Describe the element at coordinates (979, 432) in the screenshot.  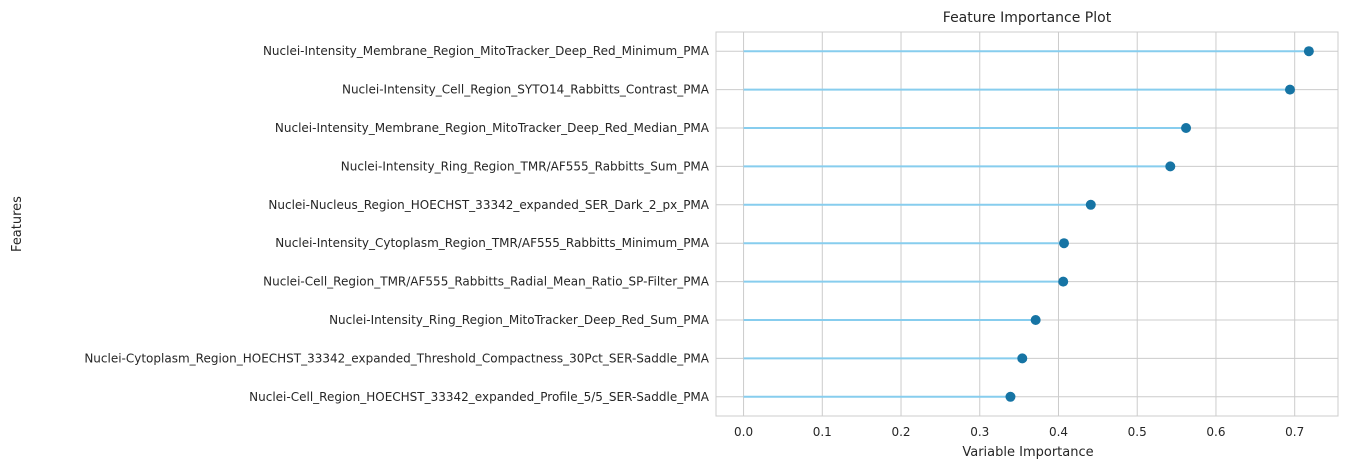
I see `x-tick-label: 0.3` at that location.